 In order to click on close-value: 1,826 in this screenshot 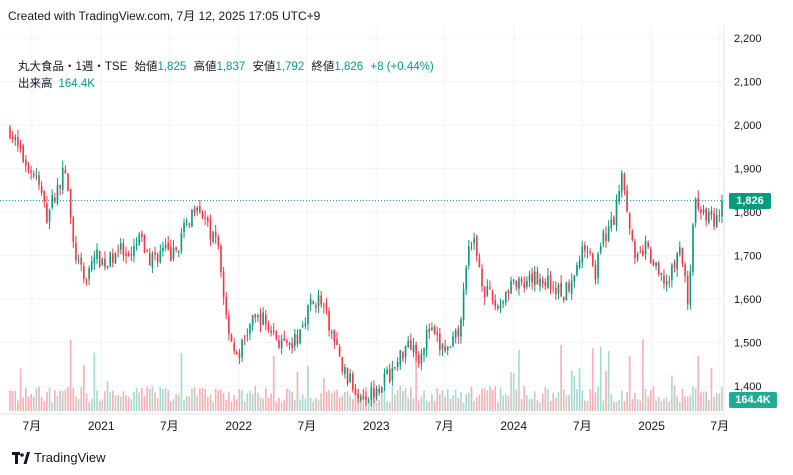, I will do `click(349, 67)`.